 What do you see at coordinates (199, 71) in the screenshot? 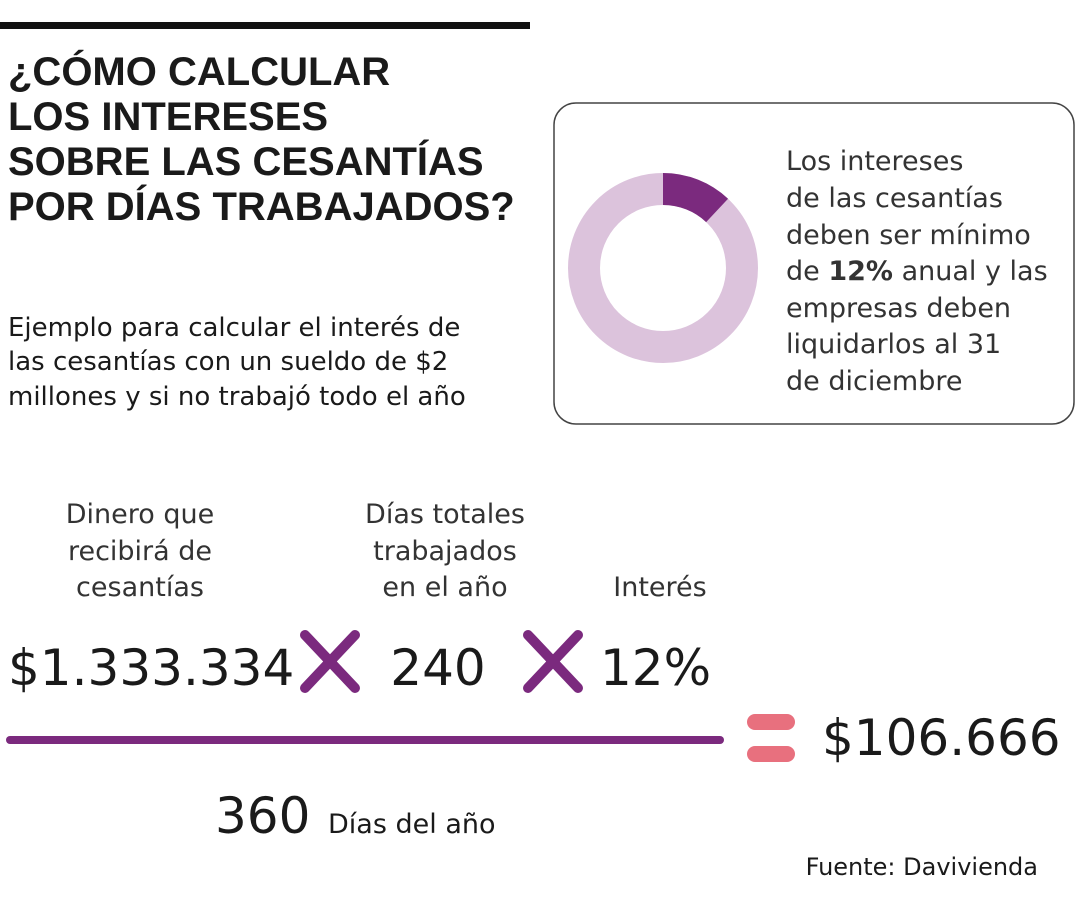
I see `title-line: ¿CÓMO CALCULAR` at bounding box center [199, 71].